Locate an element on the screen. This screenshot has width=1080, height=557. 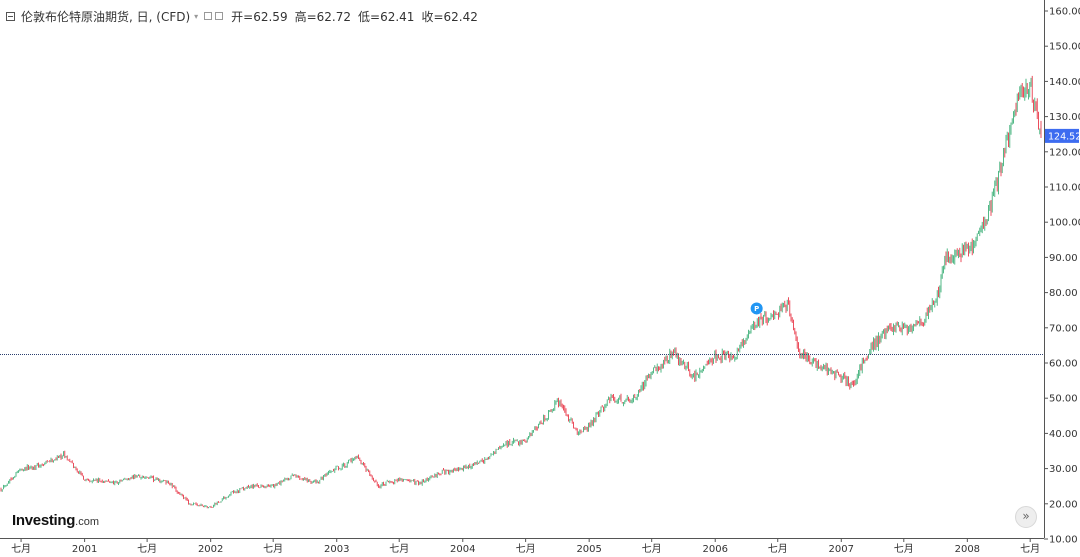
y-tick-label: 100.00 is located at coordinates (1064, 223).